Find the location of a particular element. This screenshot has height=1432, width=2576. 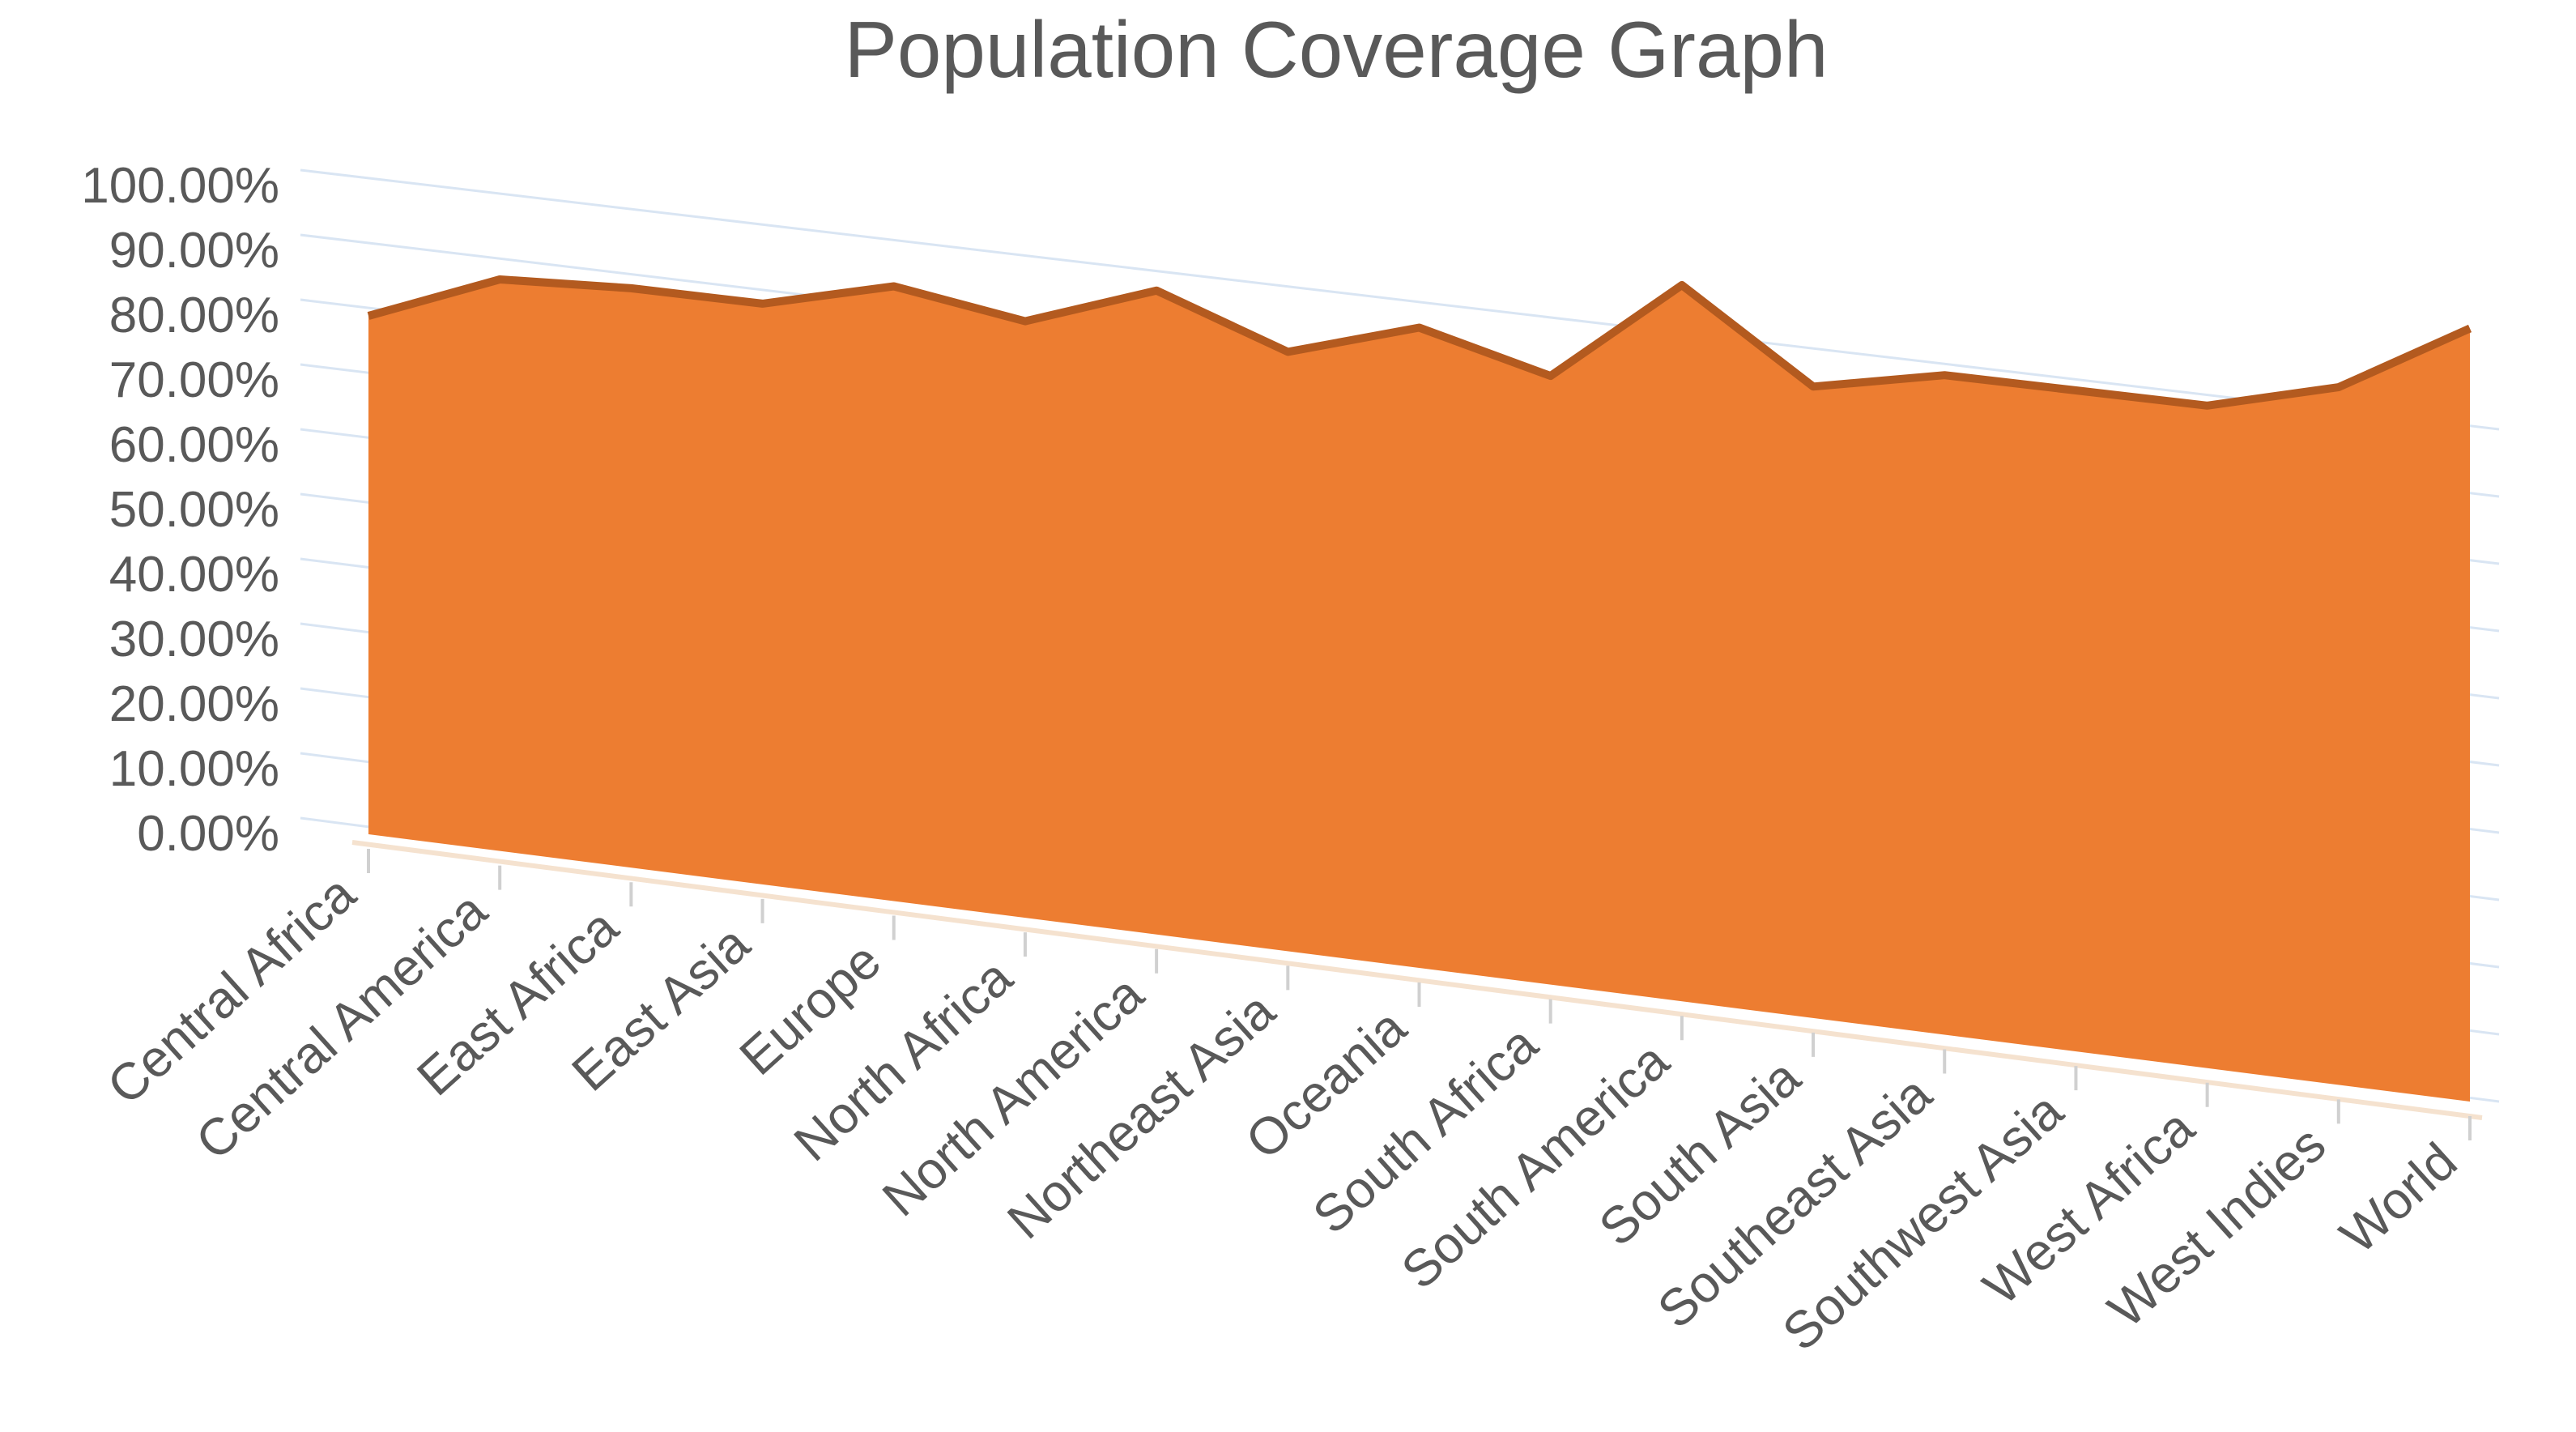

y-tick-label-8: 80.00% is located at coordinates (194, 316).